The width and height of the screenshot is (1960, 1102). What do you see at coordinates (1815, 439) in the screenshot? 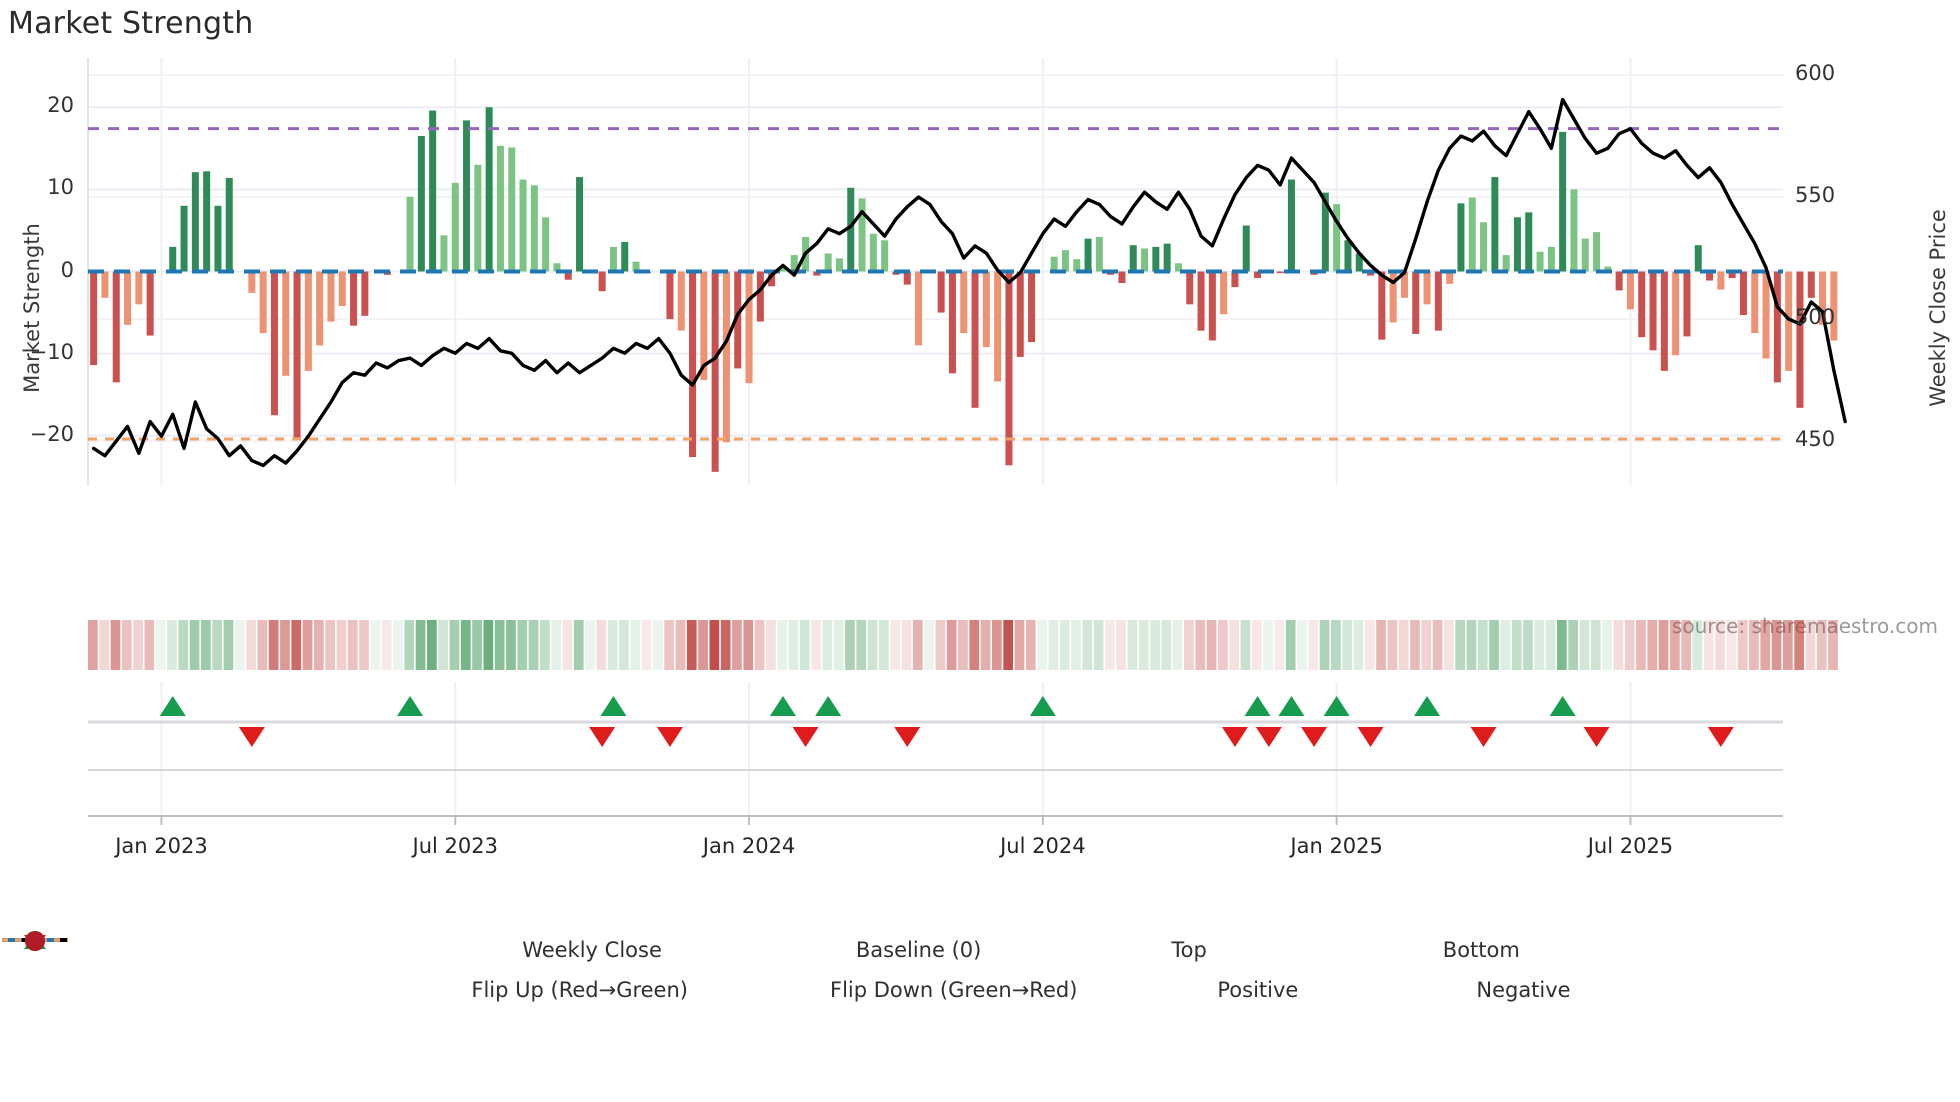
I see `y-axis-right-tick: 450` at bounding box center [1815, 439].